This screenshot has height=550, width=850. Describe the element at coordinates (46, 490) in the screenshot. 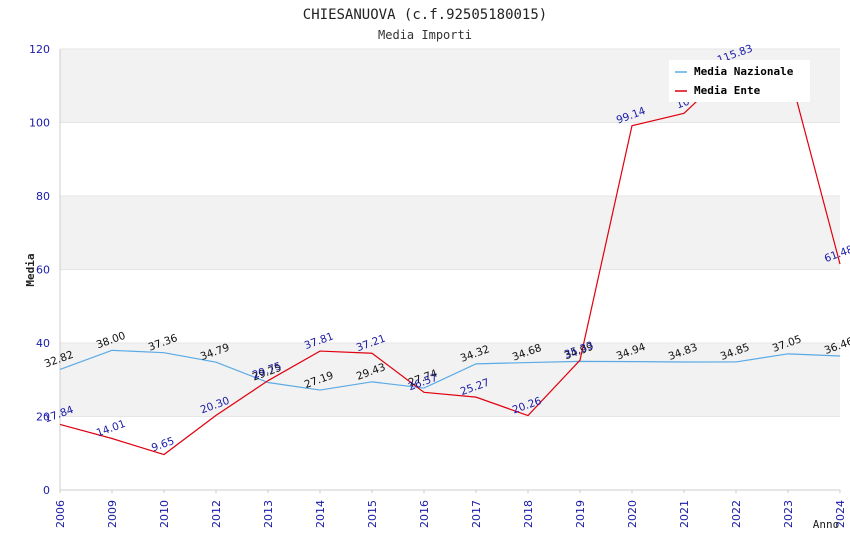

I see `y-tick-label: 0` at that location.